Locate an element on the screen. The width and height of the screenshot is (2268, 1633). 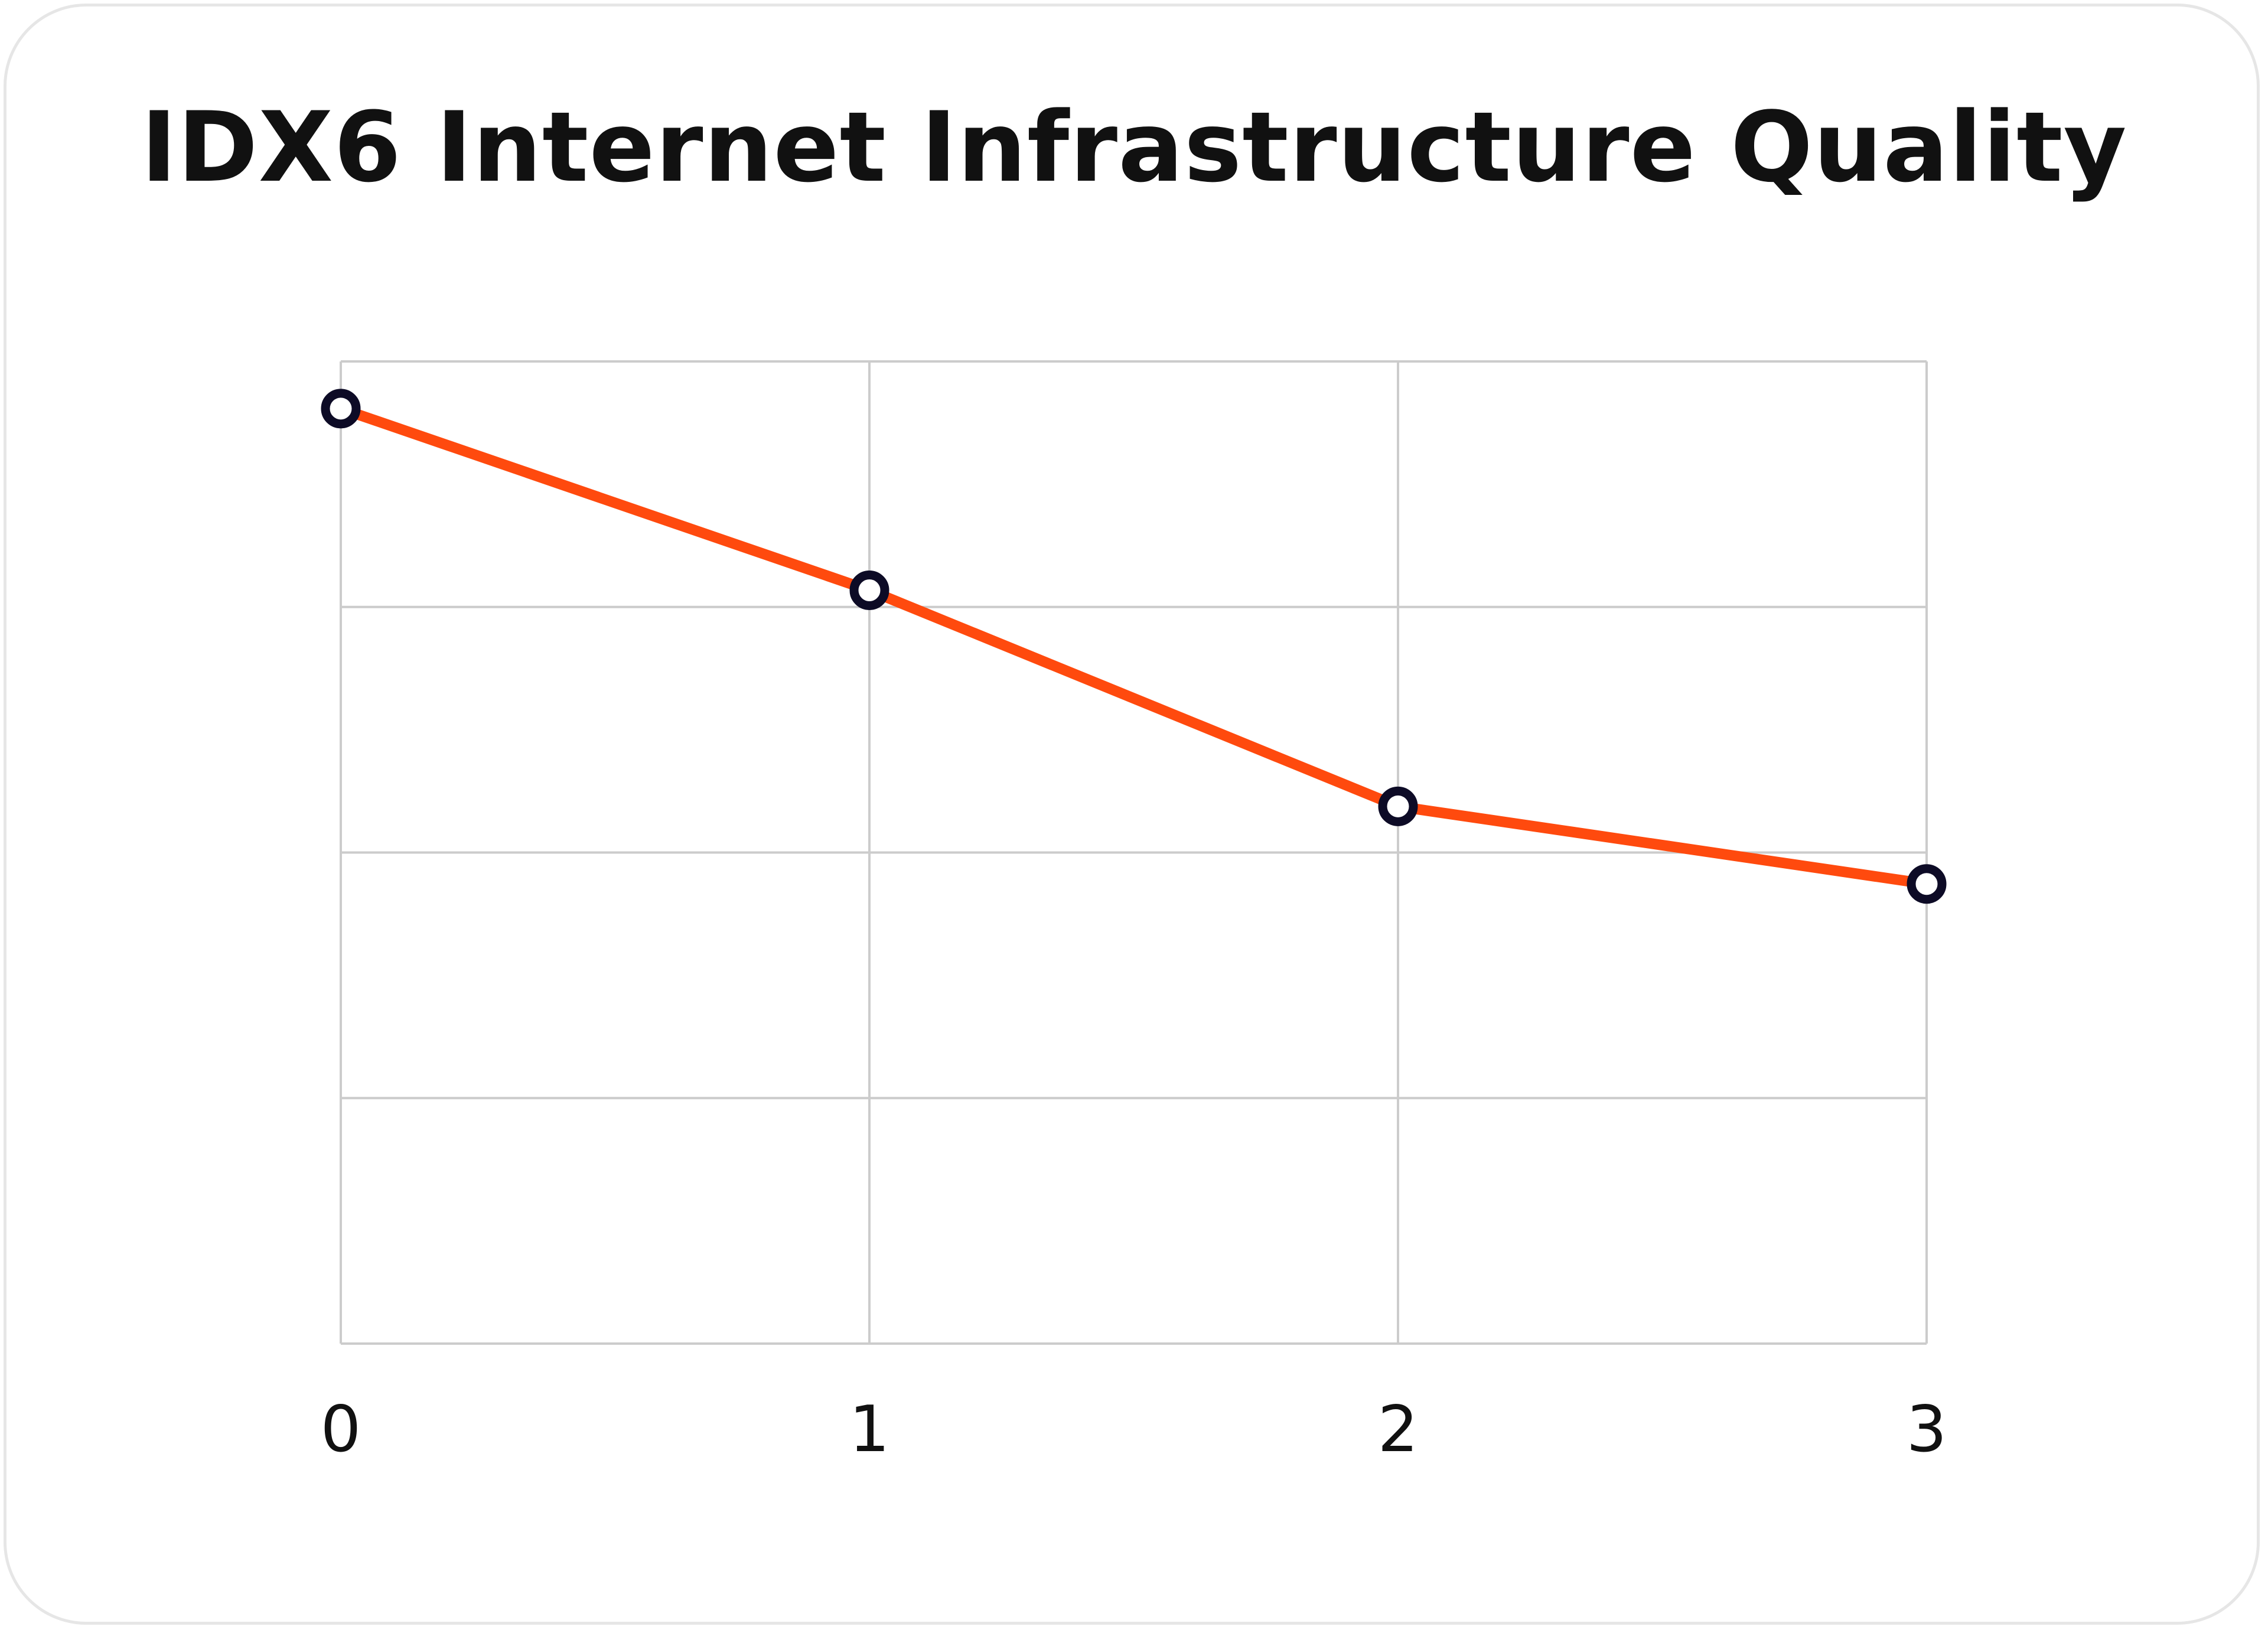
x-axis-ticks: 0 1 2 3 is located at coordinates (1134, 1429).